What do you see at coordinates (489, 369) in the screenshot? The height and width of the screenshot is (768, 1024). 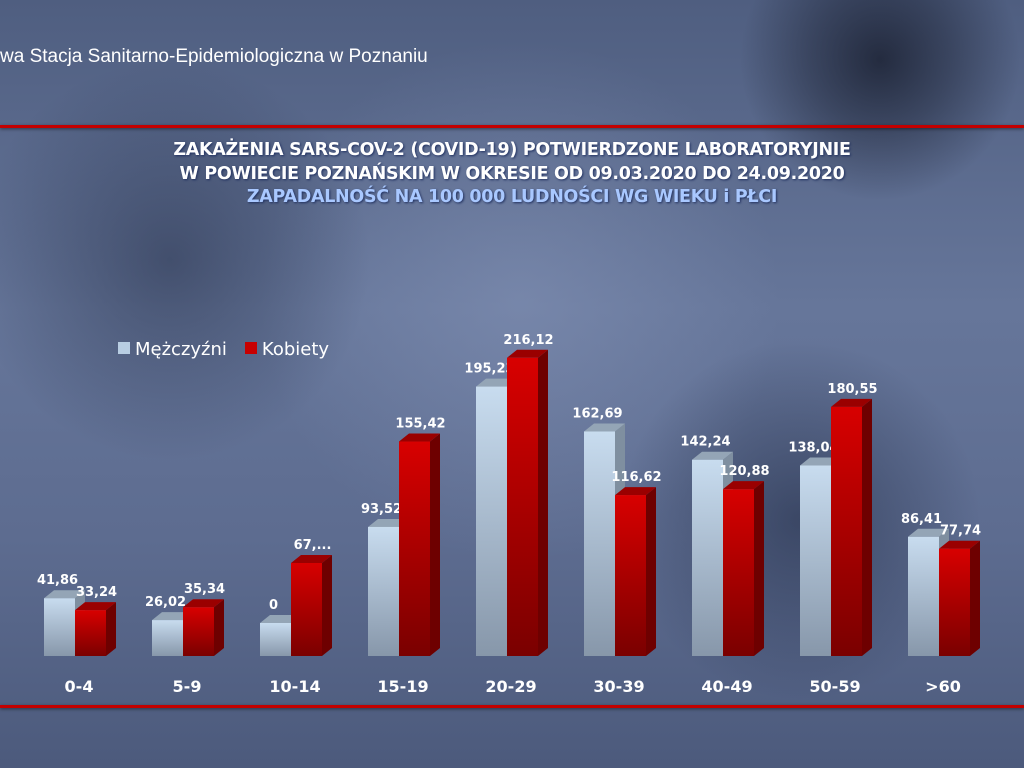 I see `value-label-men-20-29: 195,23` at bounding box center [489, 369].